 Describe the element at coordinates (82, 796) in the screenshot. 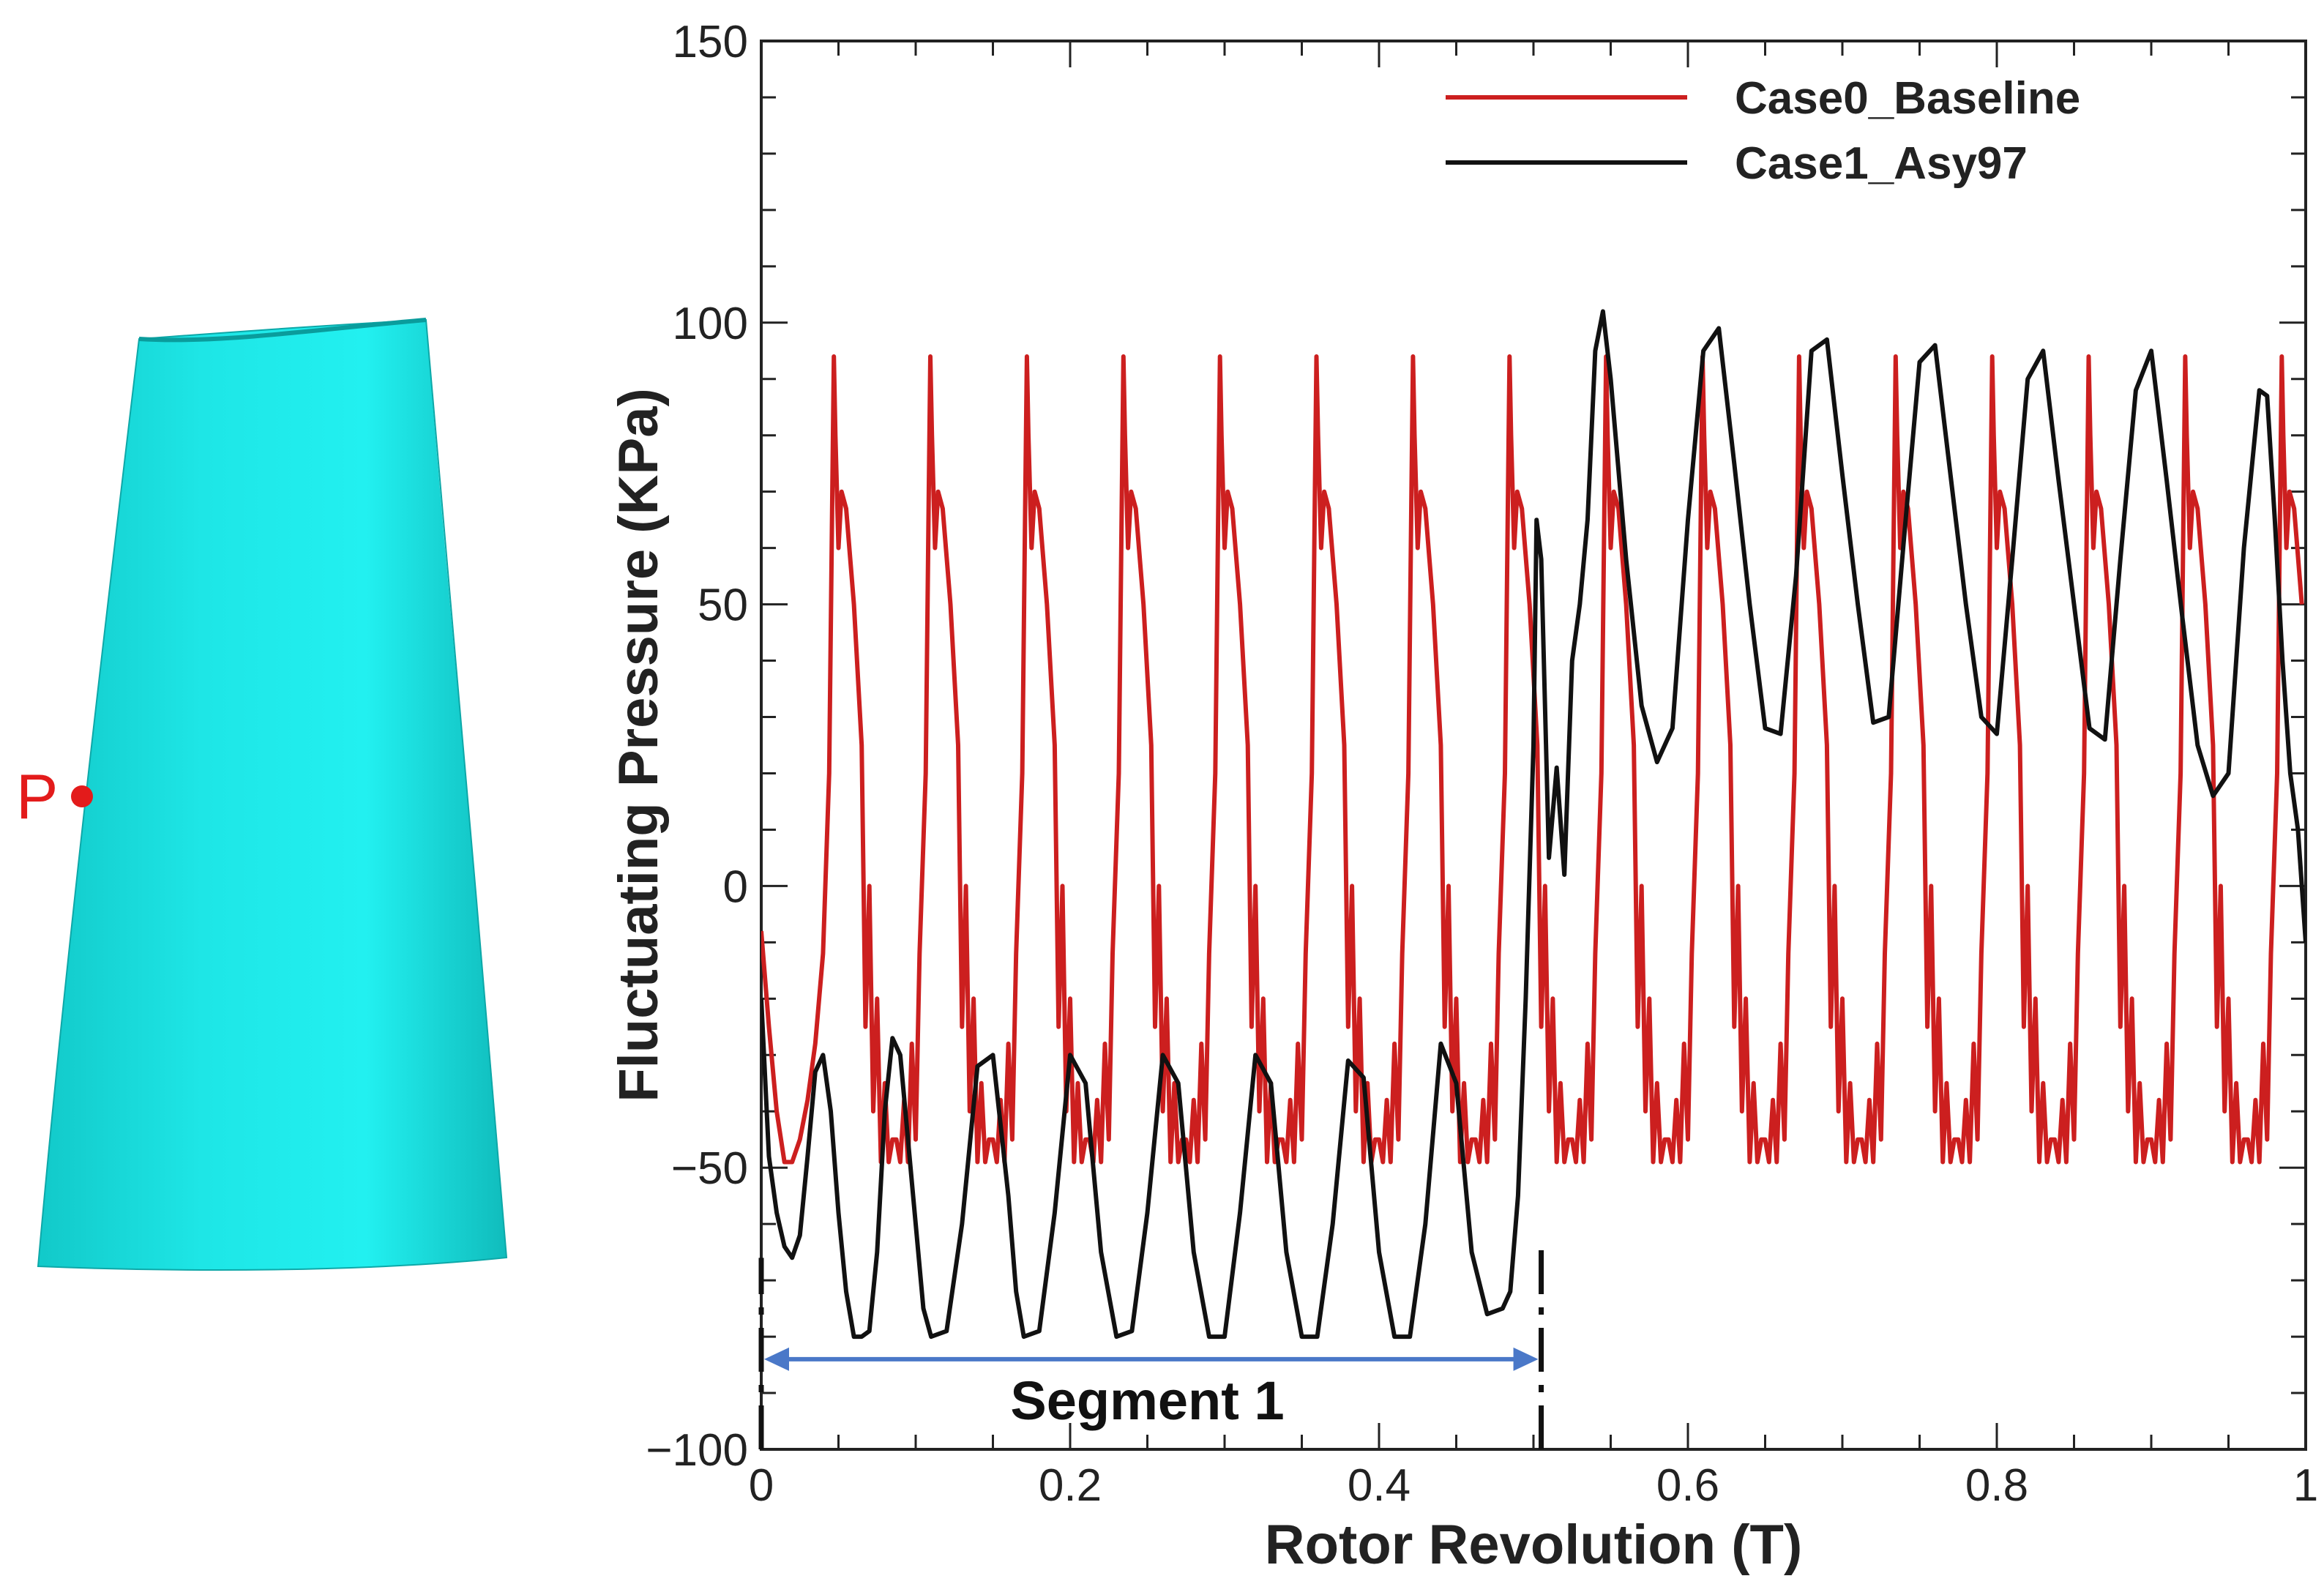

I see `probe-point-marker` at that location.